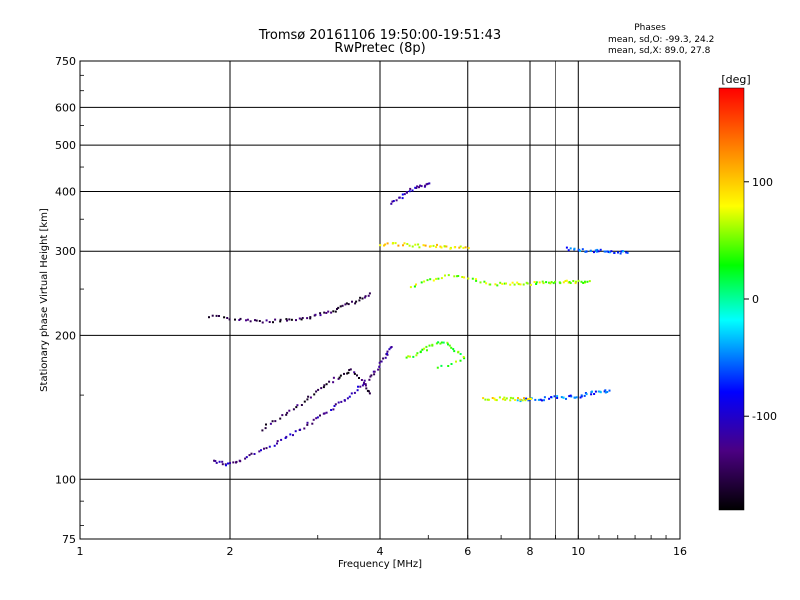 Image resolution: width=800 pixels, height=600 pixels. What do you see at coordinates (578, 551) in the screenshot?
I see `x-tick-label: 10` at bounding box center [578, 551].